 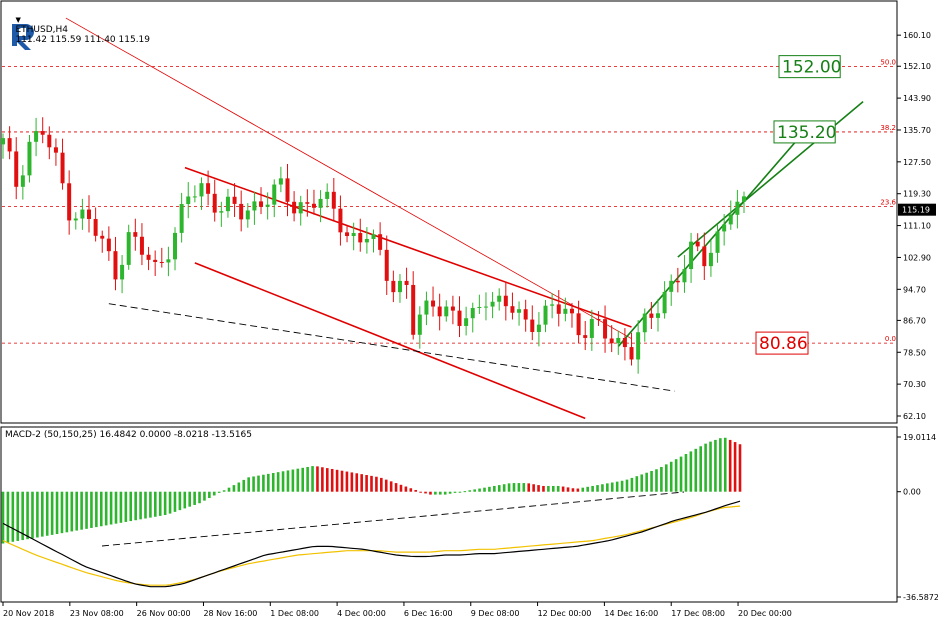 What do you see at coordinates (393, 519) in the screenshot?
I see `macd-dashed-trendline` at bounding box center [393, 519].